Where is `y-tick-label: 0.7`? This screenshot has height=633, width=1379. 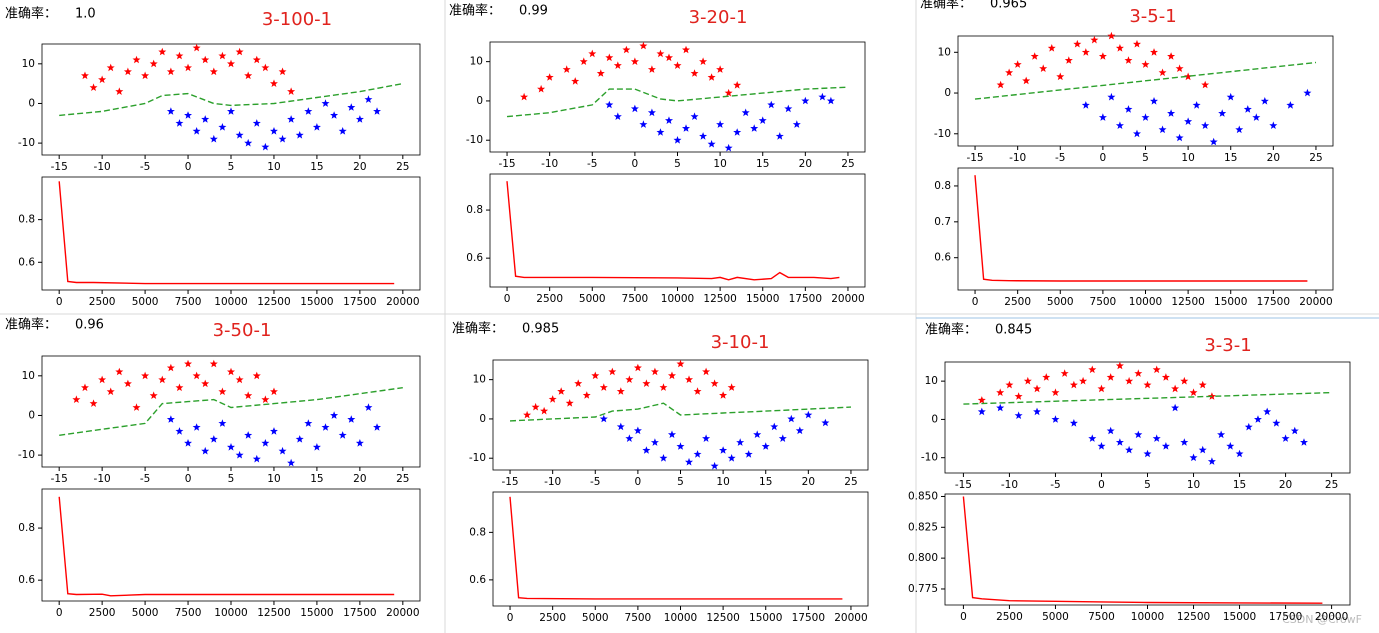
y-tick-label: 0.7 is located at coordinates (942, 222).